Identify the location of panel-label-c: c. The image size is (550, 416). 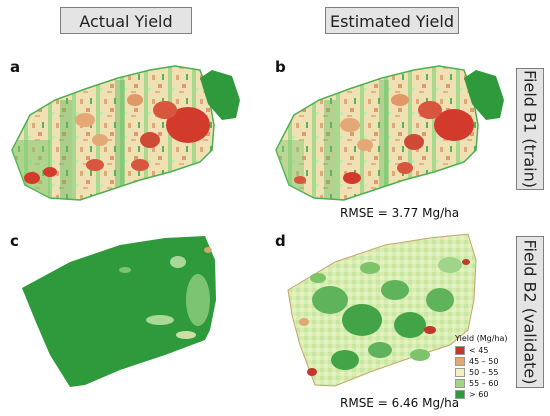
(14, 241).